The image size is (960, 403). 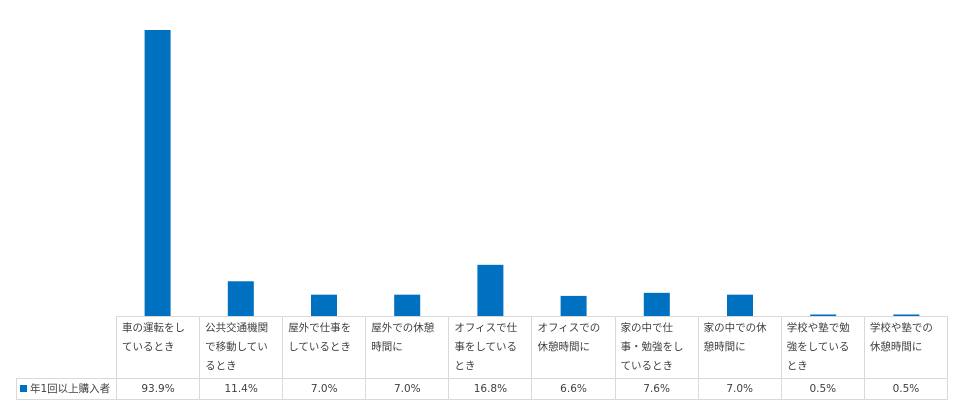 I want to click on category-label: 屋外での休憩時間に, so click(x=407, y=347).